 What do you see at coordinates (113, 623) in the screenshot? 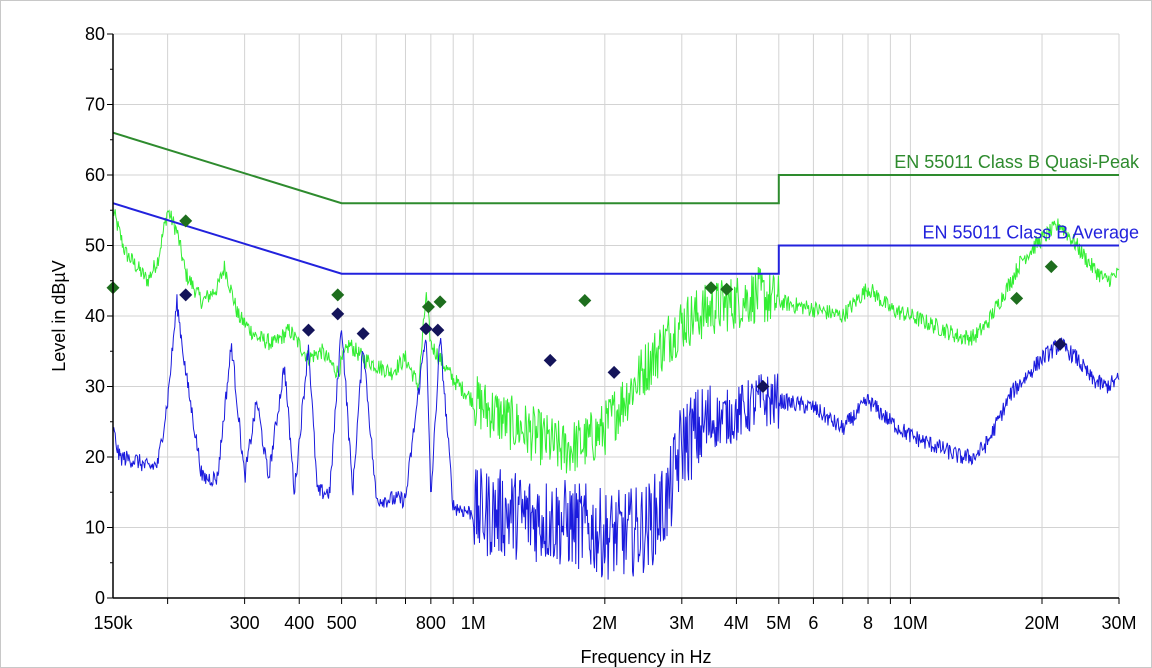
I see `x-tick-label: 150k` at bounding box center [113, 623].